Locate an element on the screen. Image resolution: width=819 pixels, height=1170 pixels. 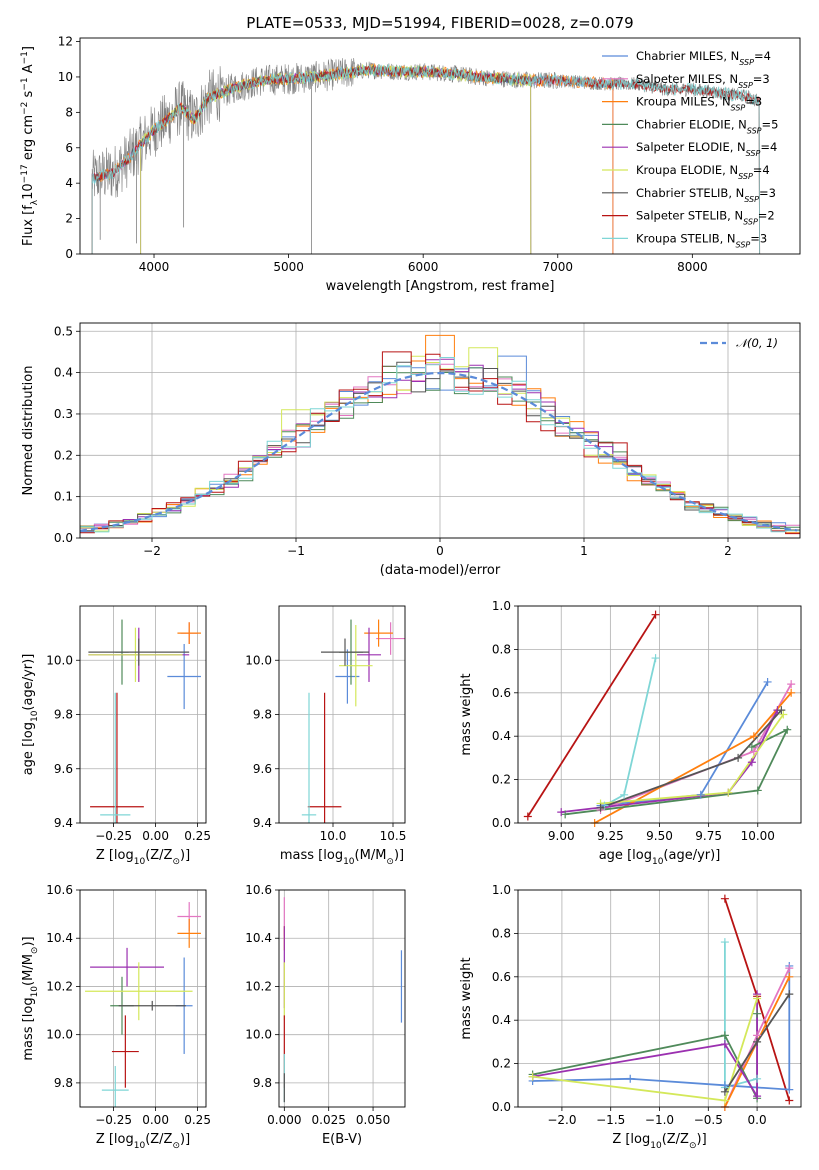
label-part: −1 is located at coordinates (25, 83).